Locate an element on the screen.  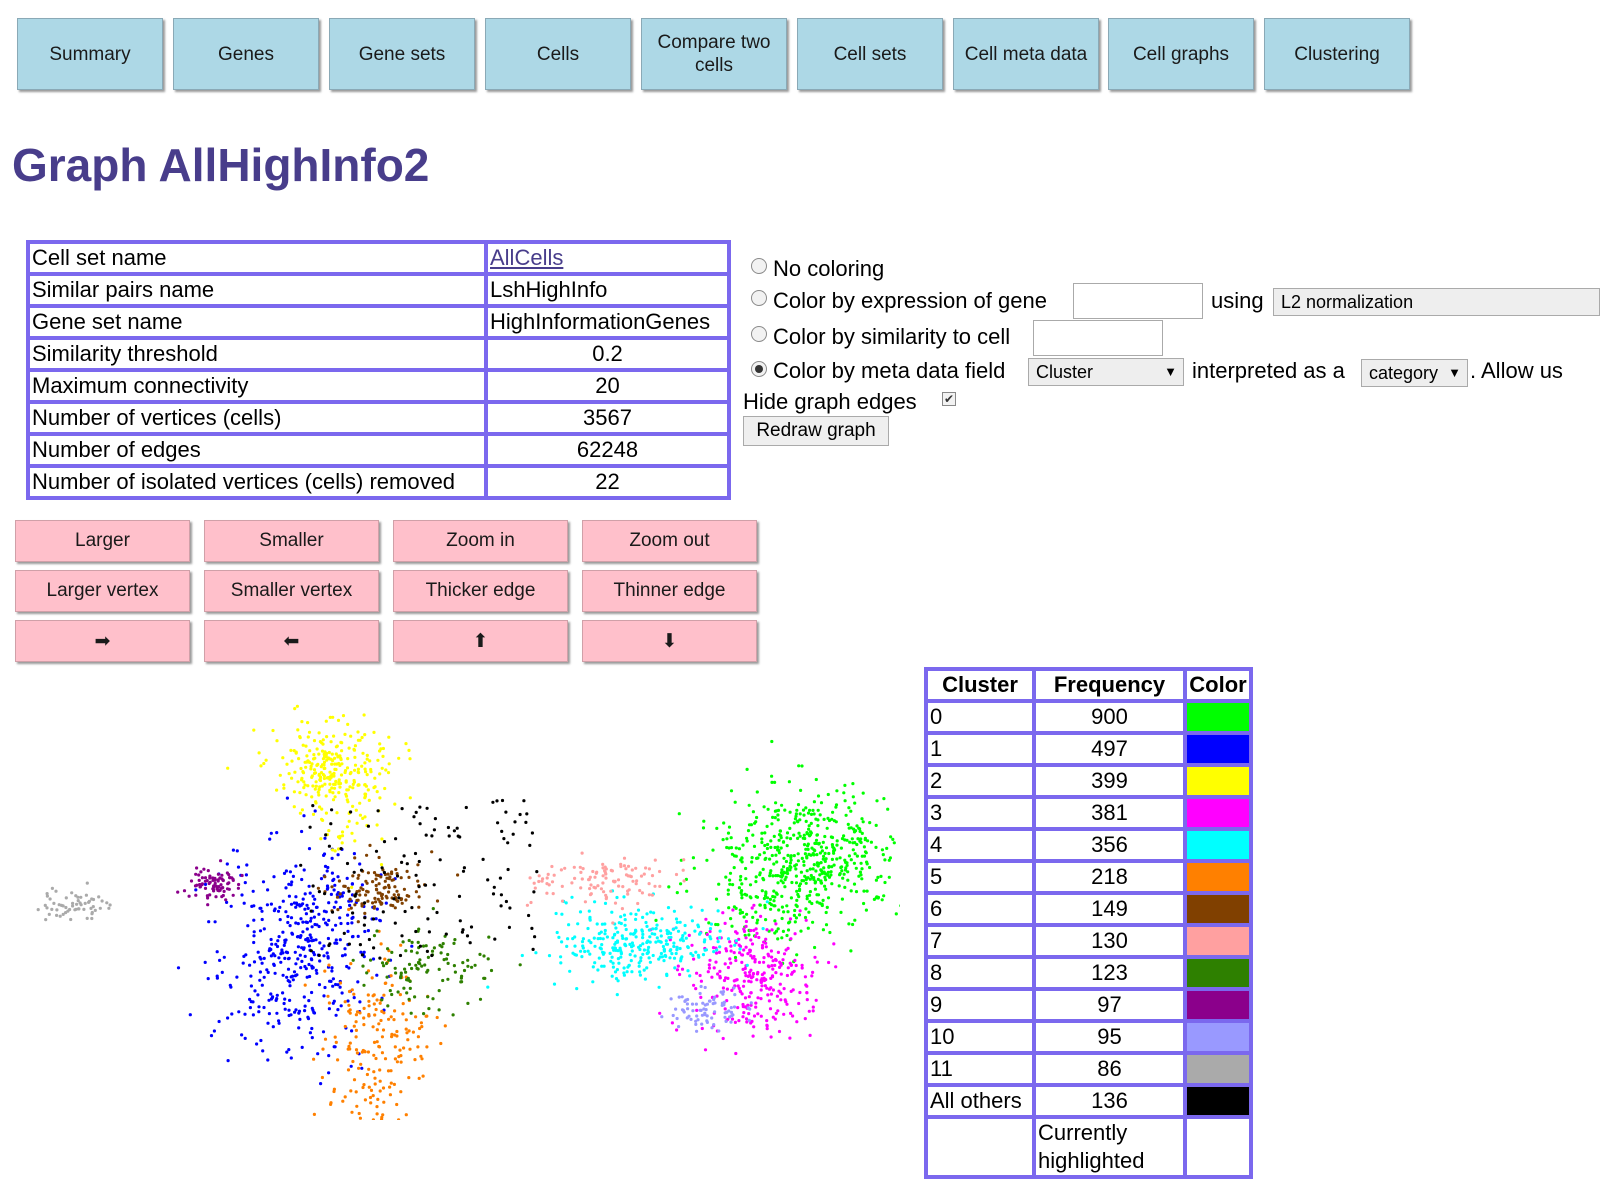
interpretation-select: category ▼ is located at coordinates (1414, 373).